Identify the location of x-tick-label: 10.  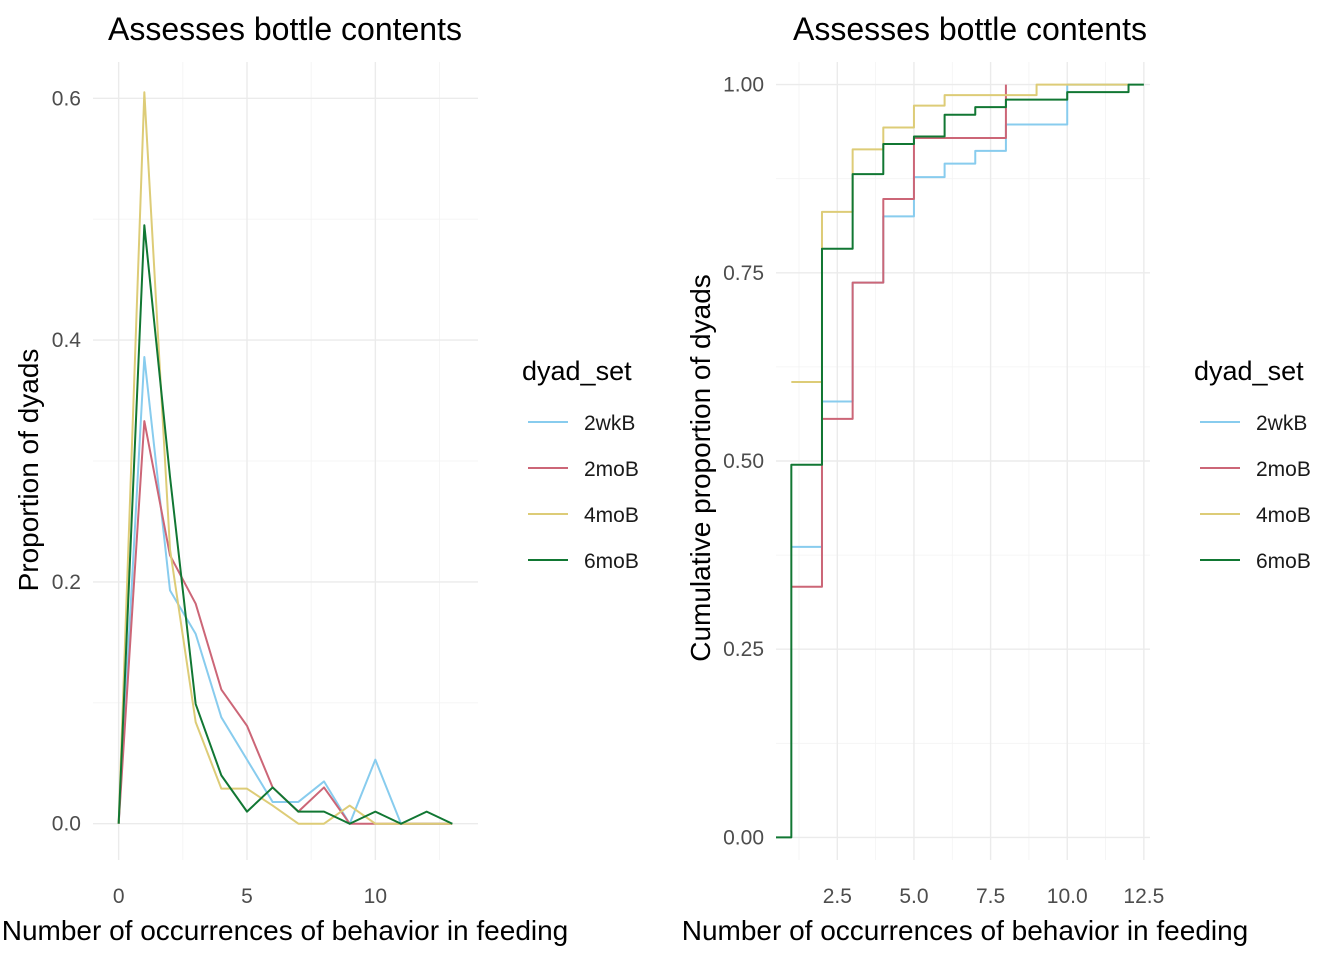
(375, 896).